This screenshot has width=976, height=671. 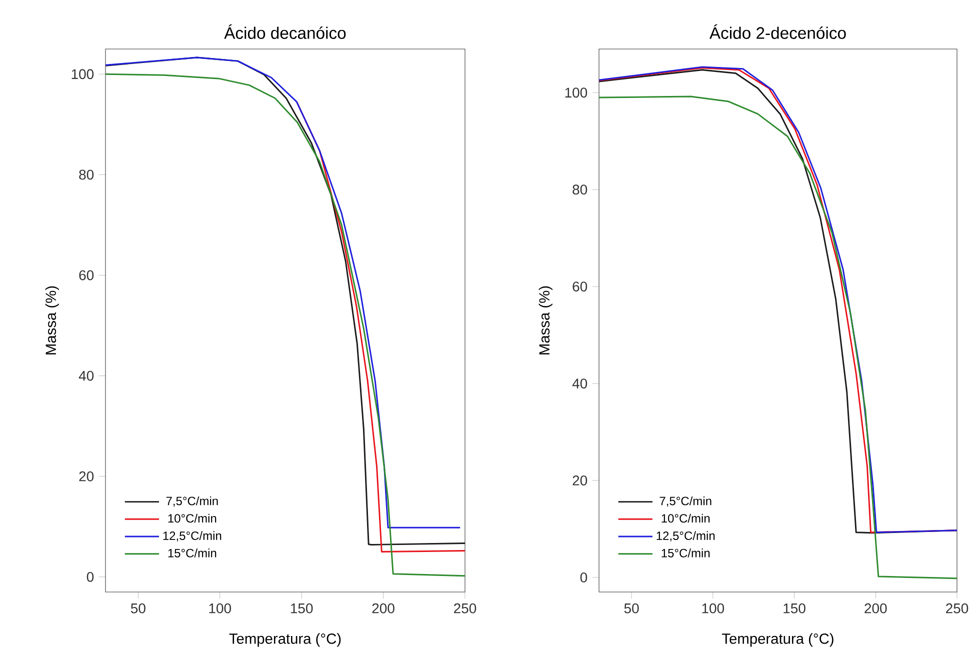 What do you see at coordinates (777, 31) in the screenshot?
I see `chart-title: Ácido 2-decenóico` at bounding box center [777, 31].